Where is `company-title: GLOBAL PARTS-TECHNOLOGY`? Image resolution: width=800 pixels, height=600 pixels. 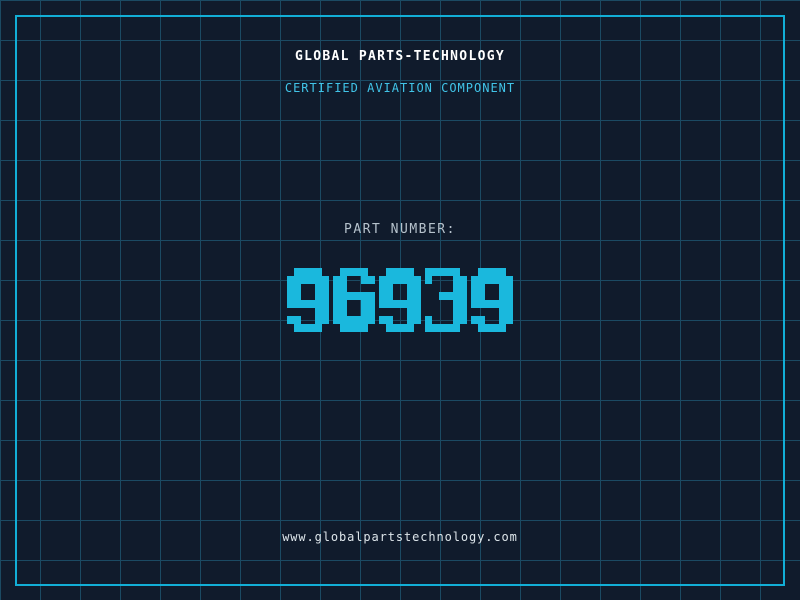
company-title: GLOBAL PARTS-TECHNOLOGY is located at coordinates (400, 56).